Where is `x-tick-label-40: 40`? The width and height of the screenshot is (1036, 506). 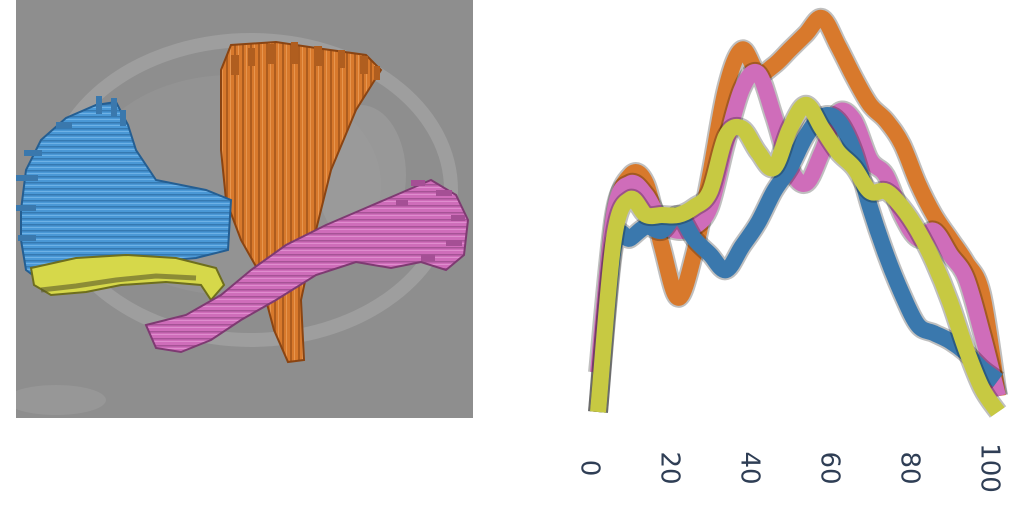 x-tick-label-40: 40 is located at coordinates (750, 467).